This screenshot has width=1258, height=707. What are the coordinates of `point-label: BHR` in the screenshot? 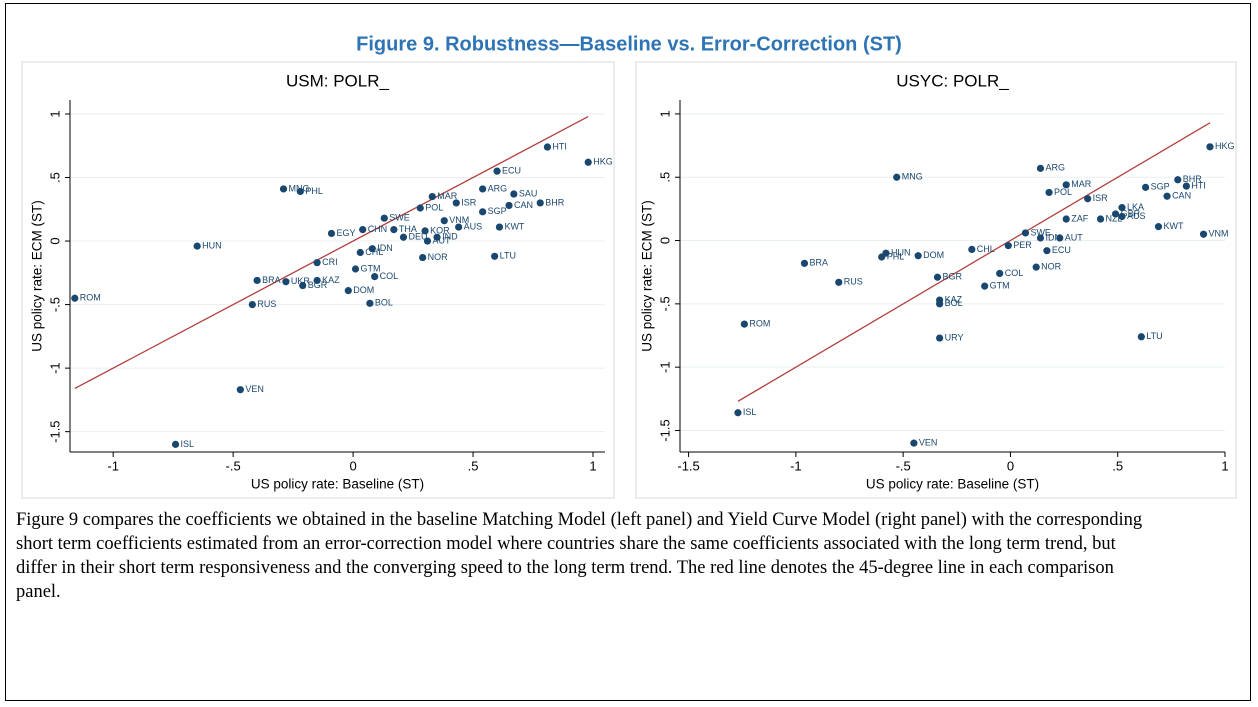 It's located at (555, 202).